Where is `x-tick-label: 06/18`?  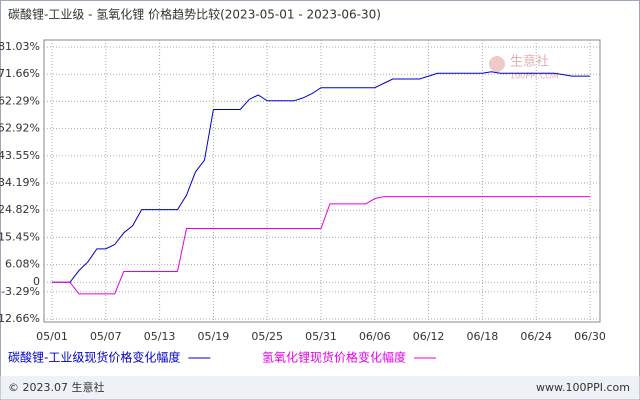 x-tick-label: 06/18 is located at coordinates (483, 336).